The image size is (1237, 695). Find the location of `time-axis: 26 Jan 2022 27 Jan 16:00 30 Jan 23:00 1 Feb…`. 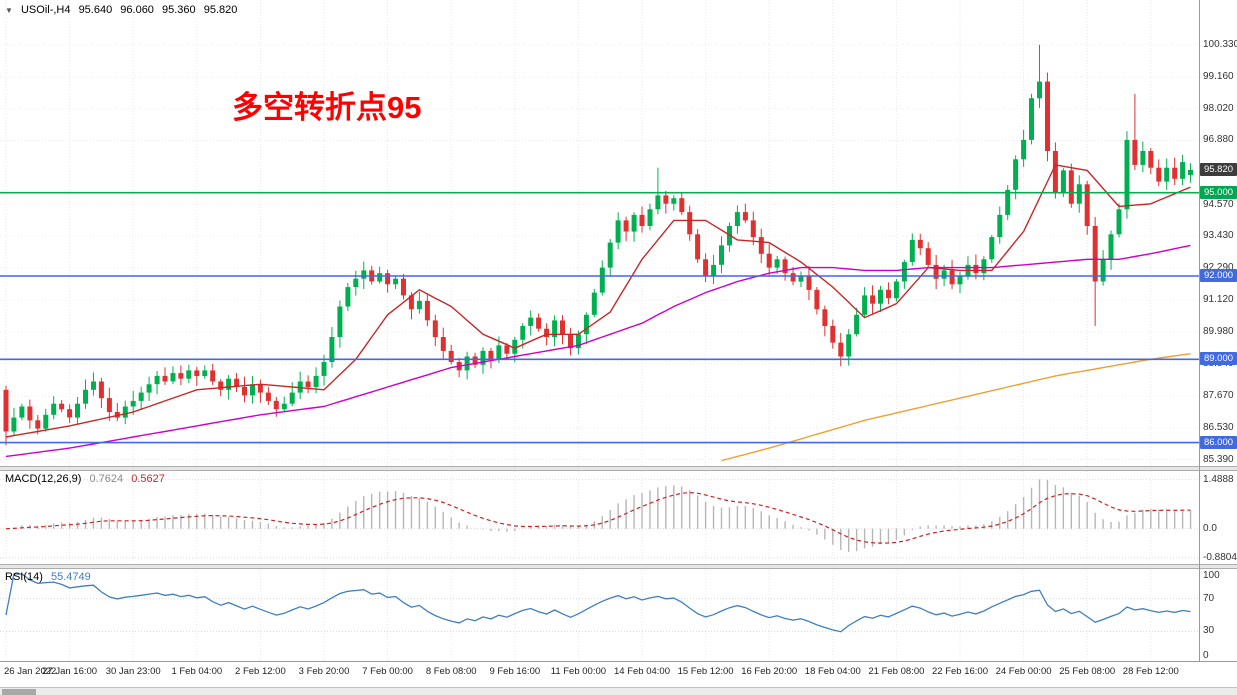

time-axis: 26 Jan 2022 27 Jan 16:00 30 Jan 23:00 1 Feb… is located at coordinates (618, 675).